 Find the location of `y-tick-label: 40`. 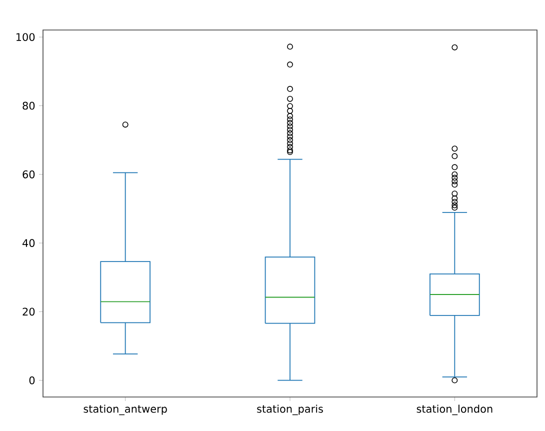

y-tick-label: 40 is located at coordinates (28, 243).